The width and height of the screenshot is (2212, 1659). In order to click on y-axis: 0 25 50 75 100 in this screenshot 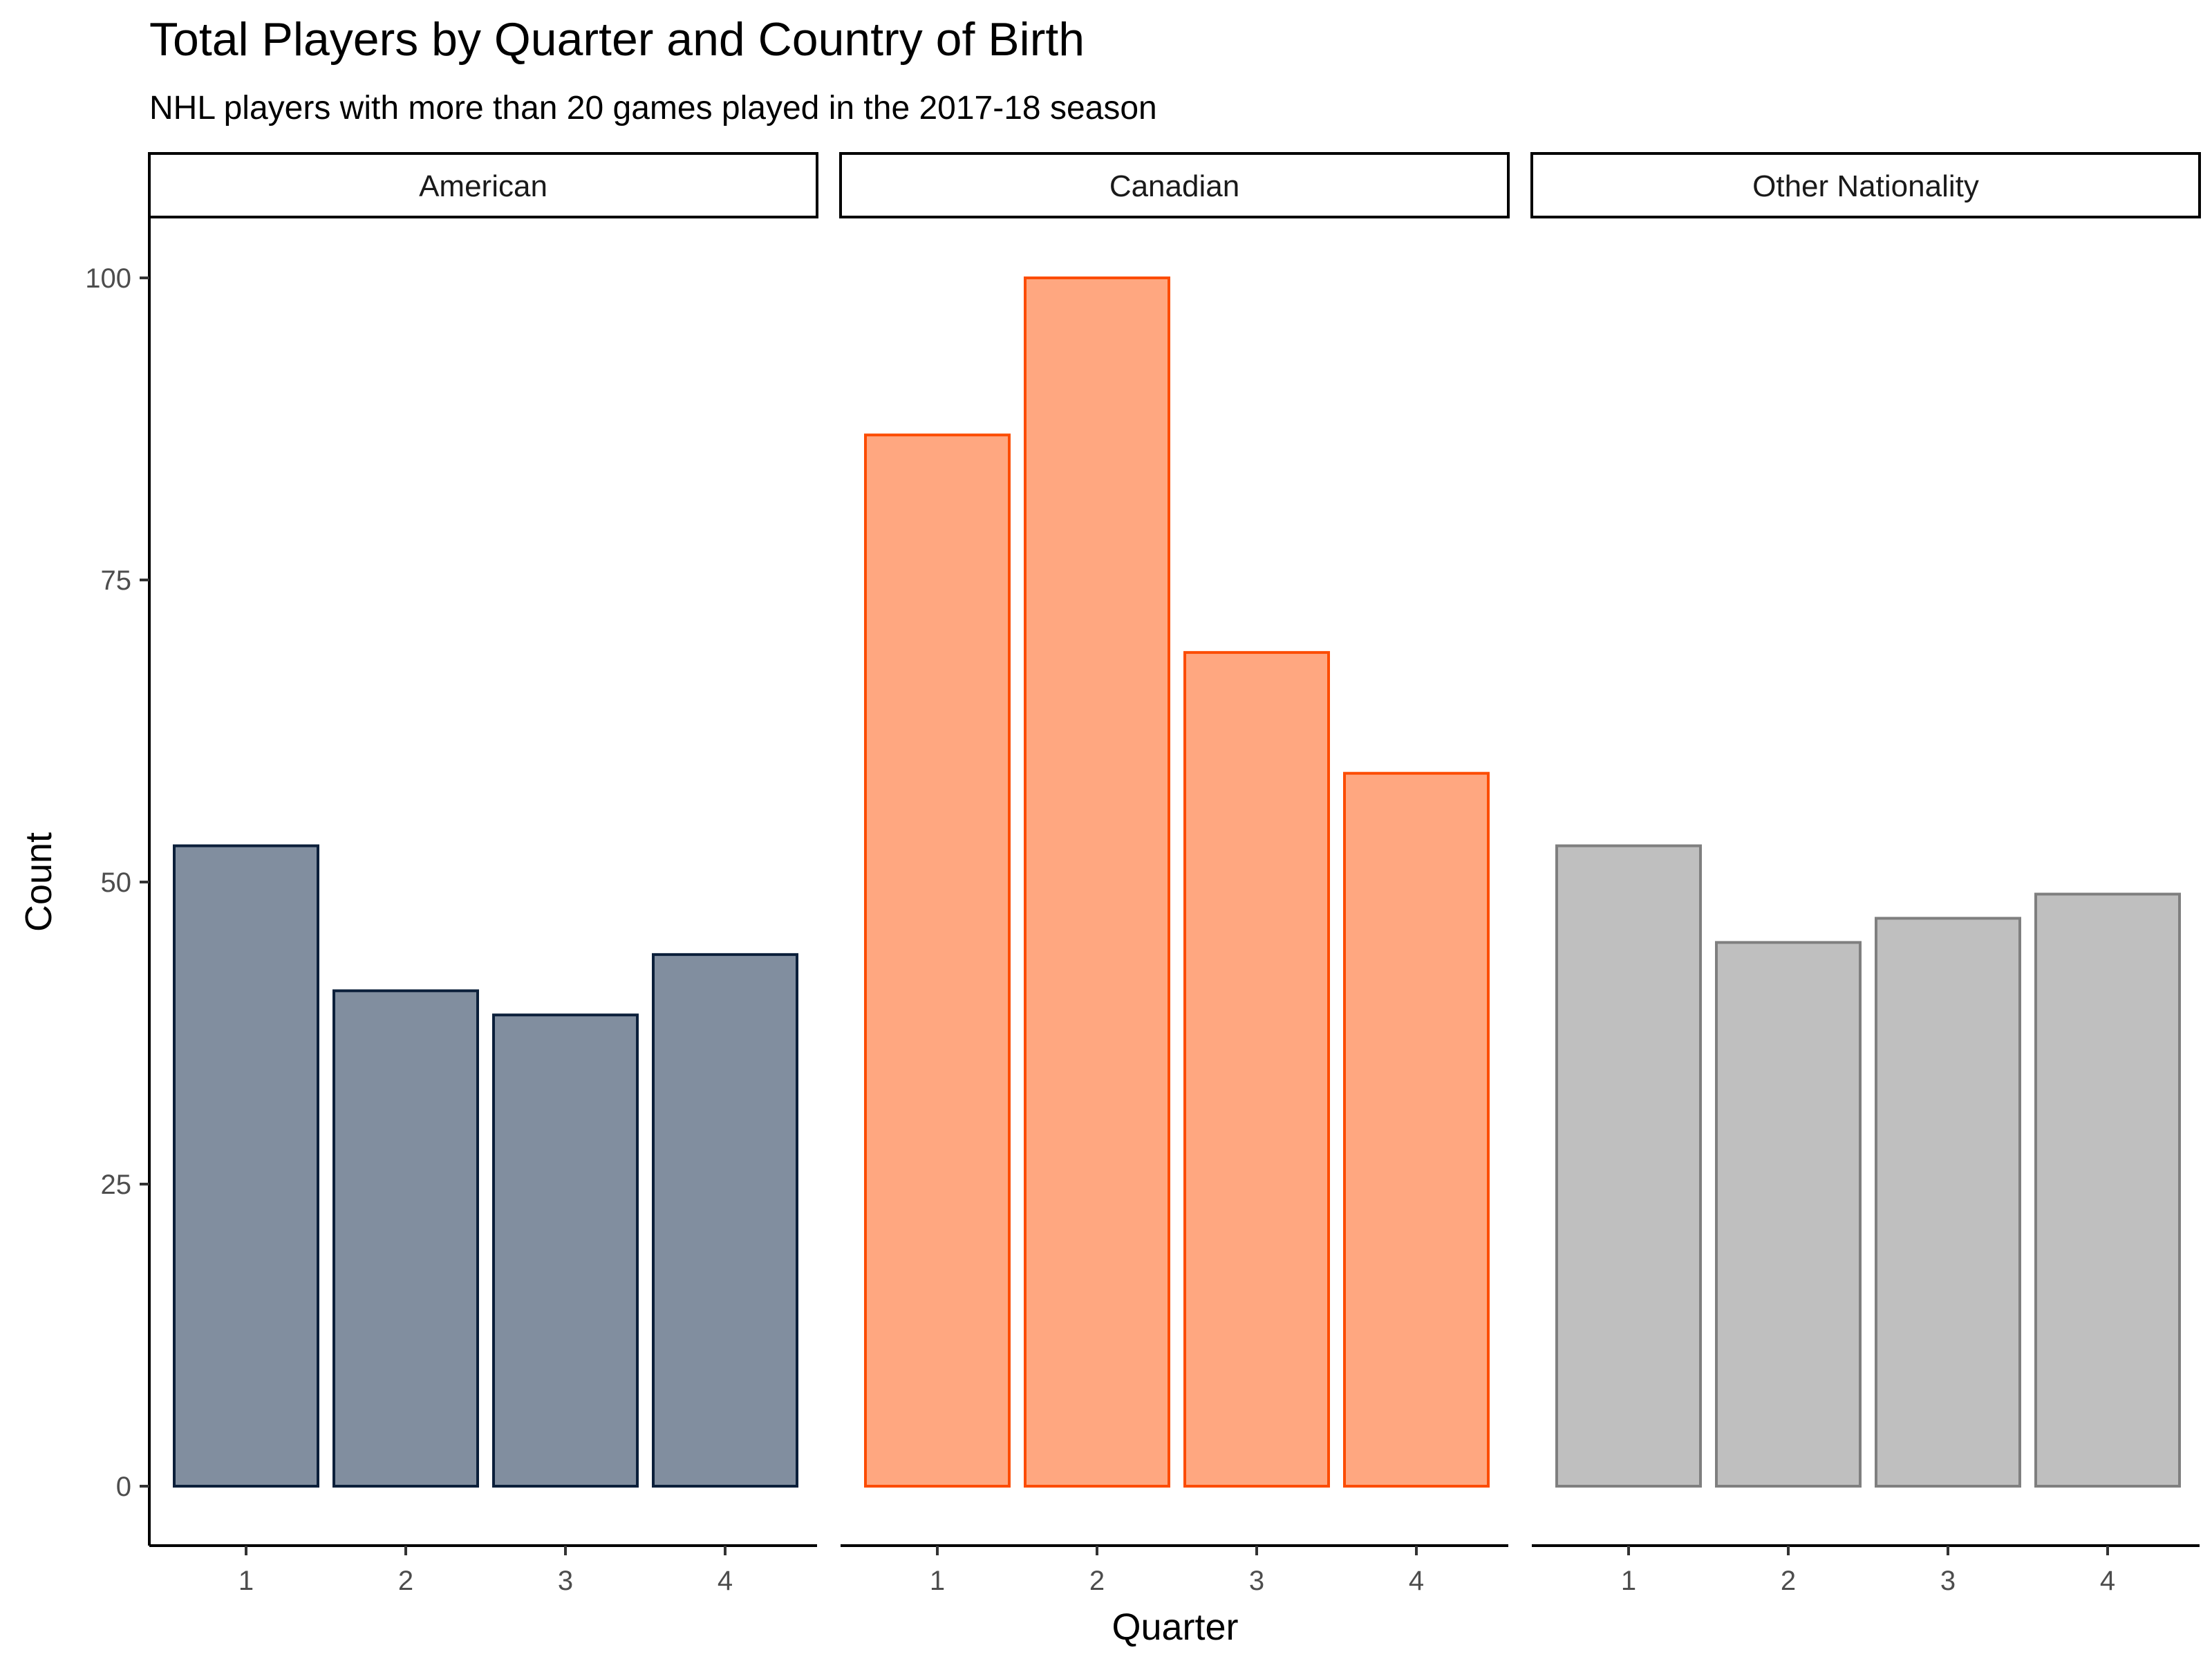, I will do `click(118, 882)`.